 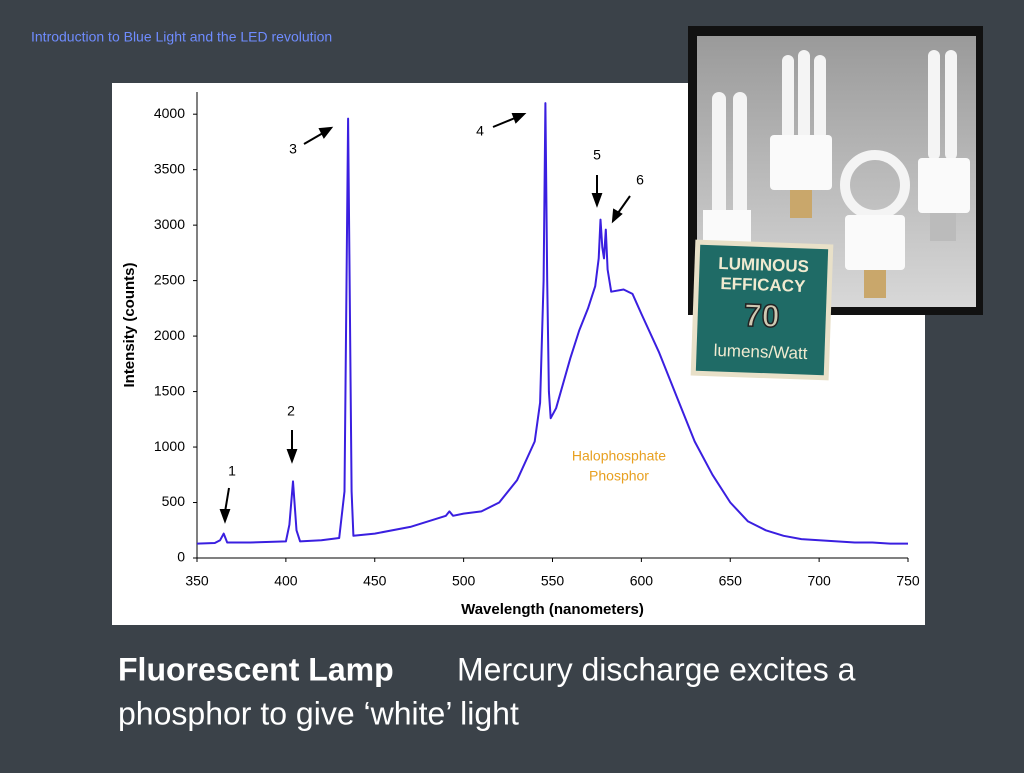 I want to click on annotation: Phosphor, so click(x=619, y=476).